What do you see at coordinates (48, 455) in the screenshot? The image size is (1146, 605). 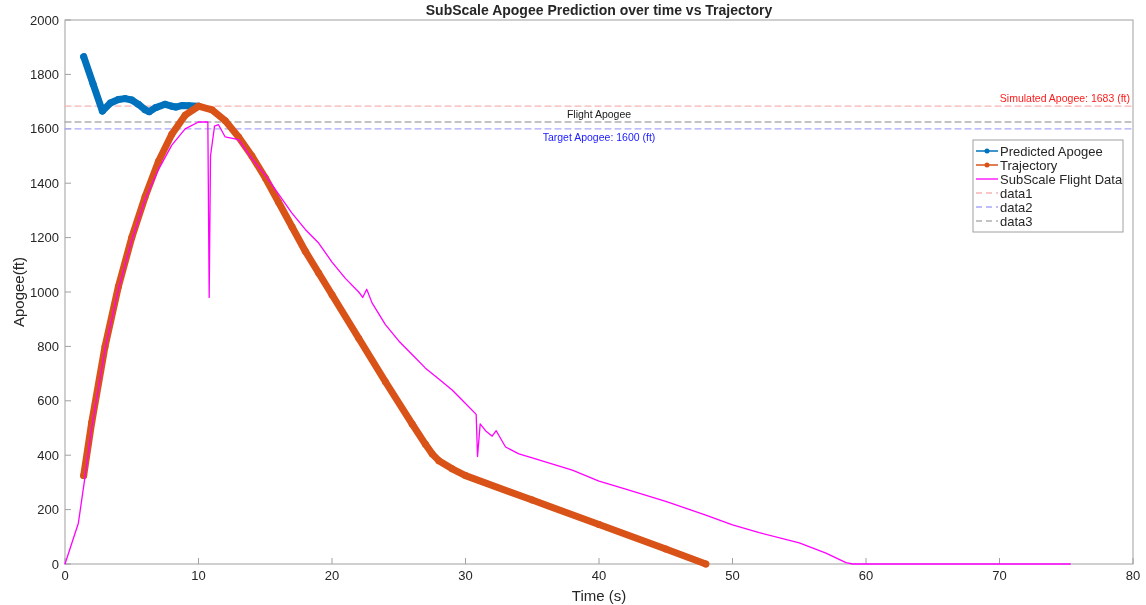 I see `y-tick-label: 400` at bounding box center [48, 455].